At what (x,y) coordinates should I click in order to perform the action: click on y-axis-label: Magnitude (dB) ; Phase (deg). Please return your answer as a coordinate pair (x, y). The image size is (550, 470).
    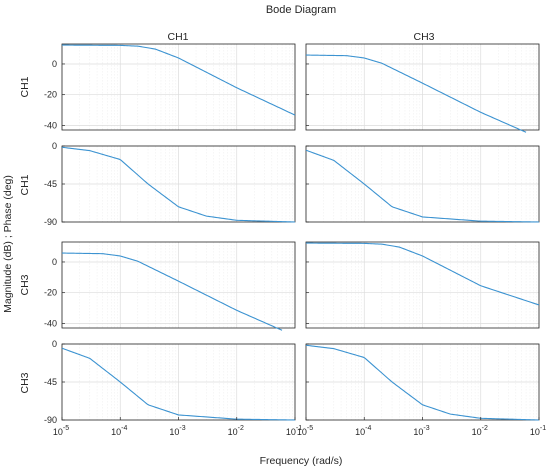
    Looking at the image, I should click on (8, 244).